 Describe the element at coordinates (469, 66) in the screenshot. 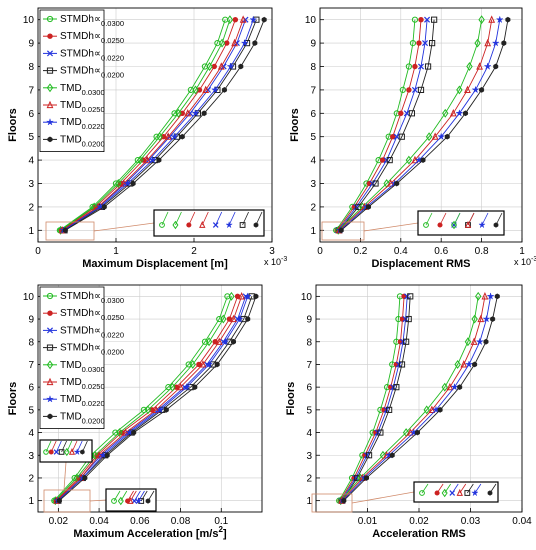

I see `data-point-s5-f8` at that location.